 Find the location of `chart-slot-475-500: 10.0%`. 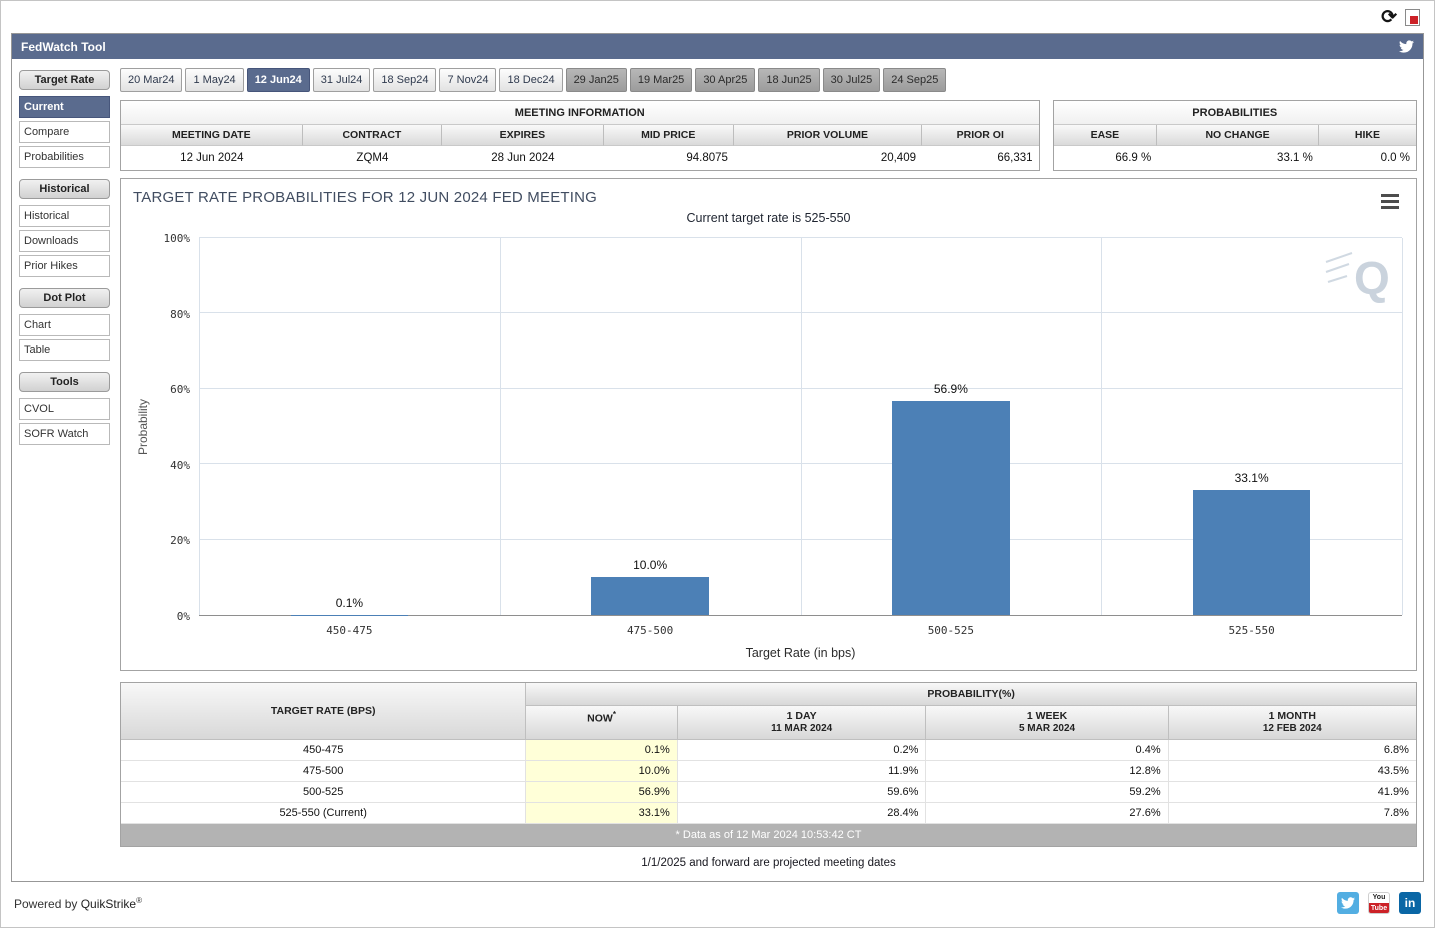

chart-slot-475-500: 10.0% is located at coordinates (650, 426).